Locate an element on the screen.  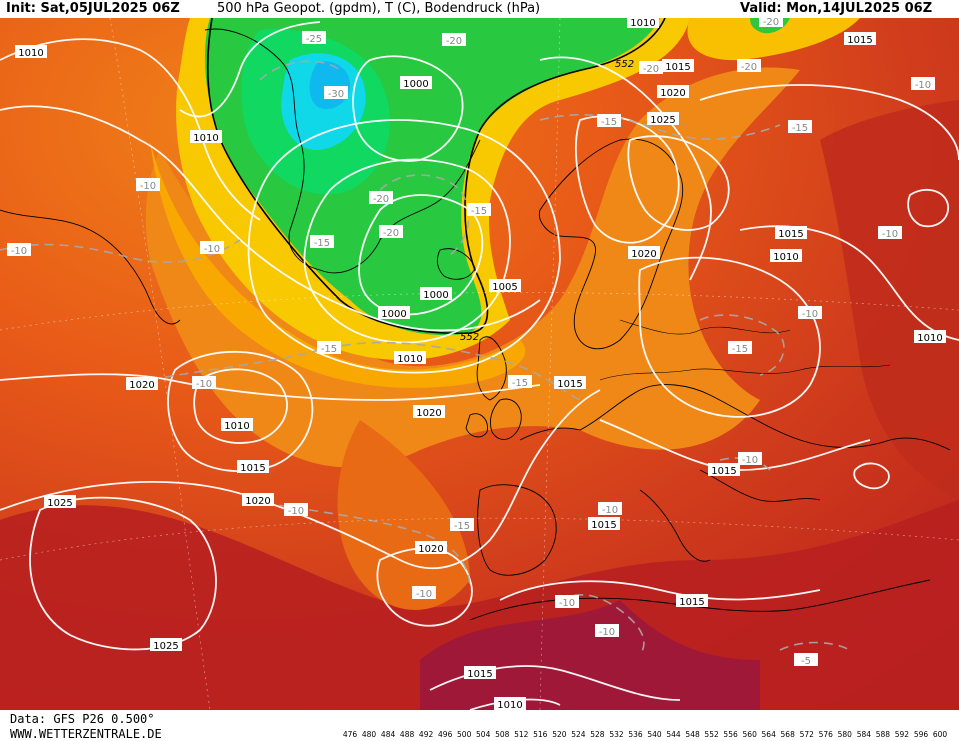
pressure-label-text: 1005 is located at coordinates (504, 287).